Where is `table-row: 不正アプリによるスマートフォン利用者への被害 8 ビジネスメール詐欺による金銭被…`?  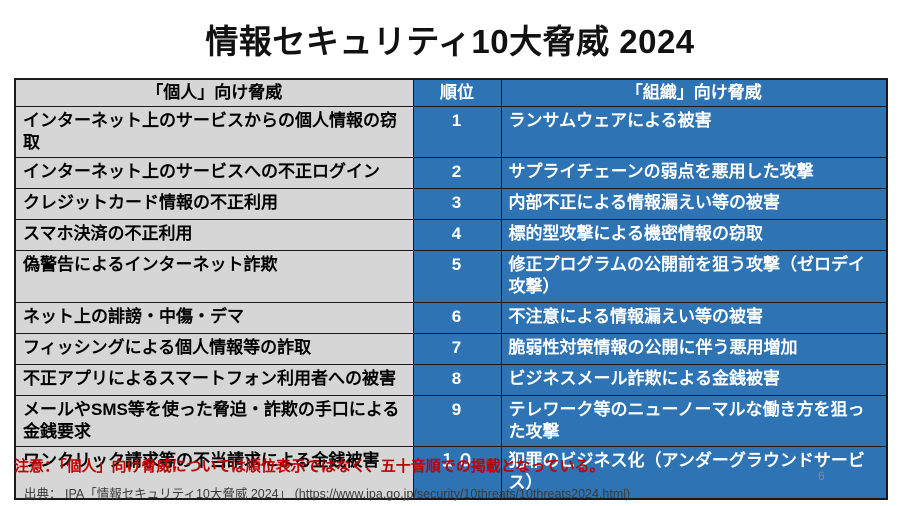 table-row: 不正アプリによるスマートフォン利用者への被害 8 ビジネスメール詐欺による金銭被… is located at coordinates (451, 379).